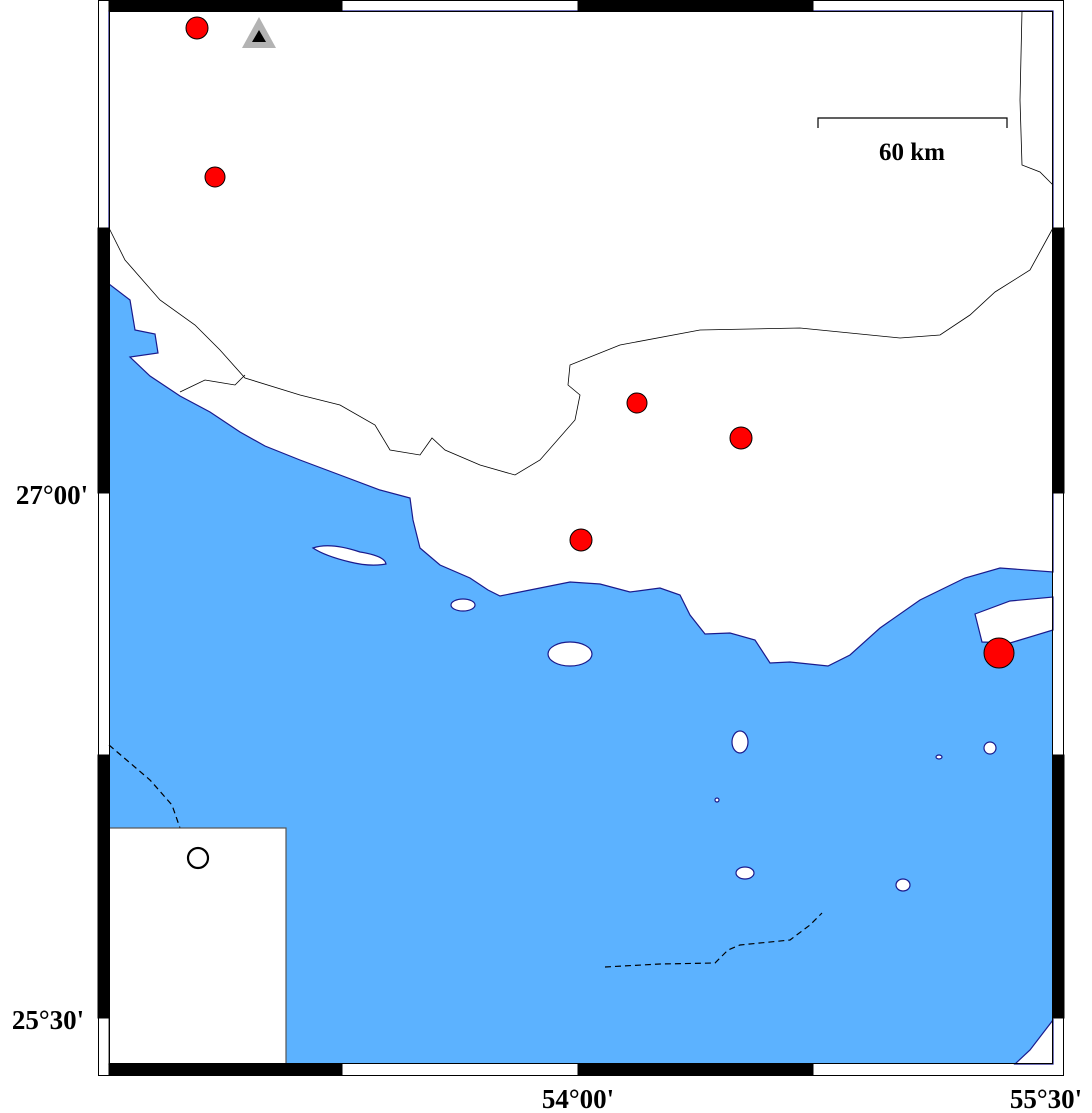 Image resolution: width=1092 pixels, height=1113 pixels. Describe the element at coordinates (52, 495) in the screenshot. I see `lat-label: 27°00'` at that location.